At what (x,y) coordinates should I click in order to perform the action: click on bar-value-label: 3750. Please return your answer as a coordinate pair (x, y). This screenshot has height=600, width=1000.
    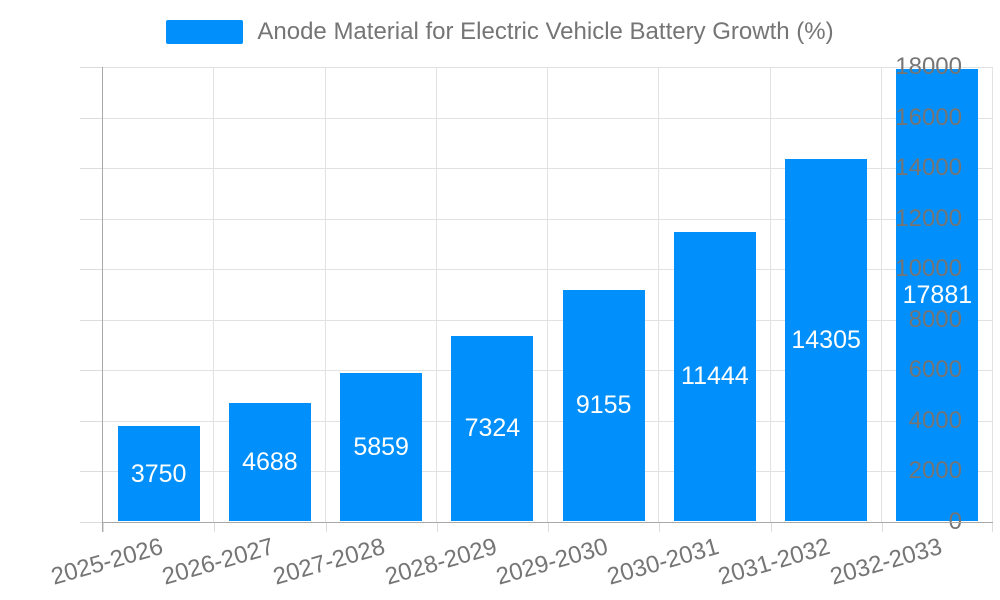
    Looking at the image, I should click on (158, 473).